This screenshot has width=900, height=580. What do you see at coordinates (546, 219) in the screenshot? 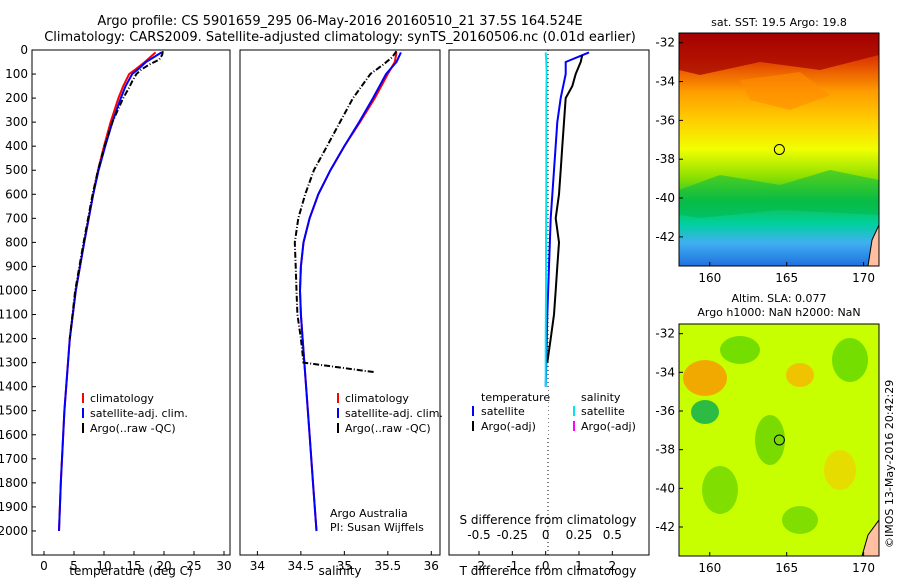
I see `series-line-salinity-satellite` at bounding box center [546, 219].